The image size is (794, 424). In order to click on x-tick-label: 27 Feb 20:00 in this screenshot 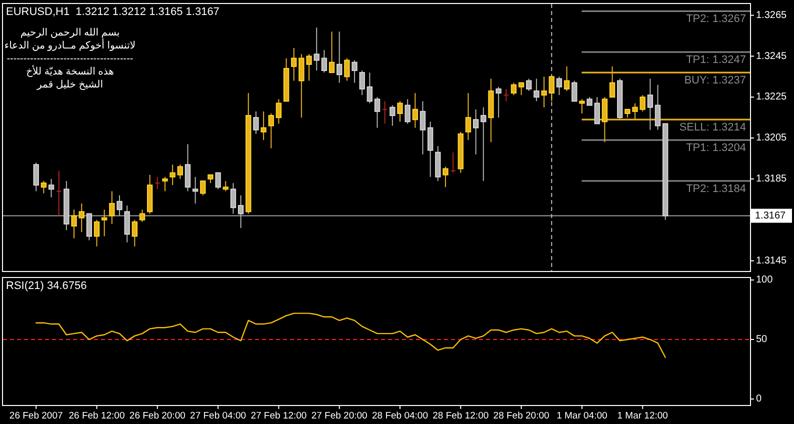, I will do `click(339, 416)`.